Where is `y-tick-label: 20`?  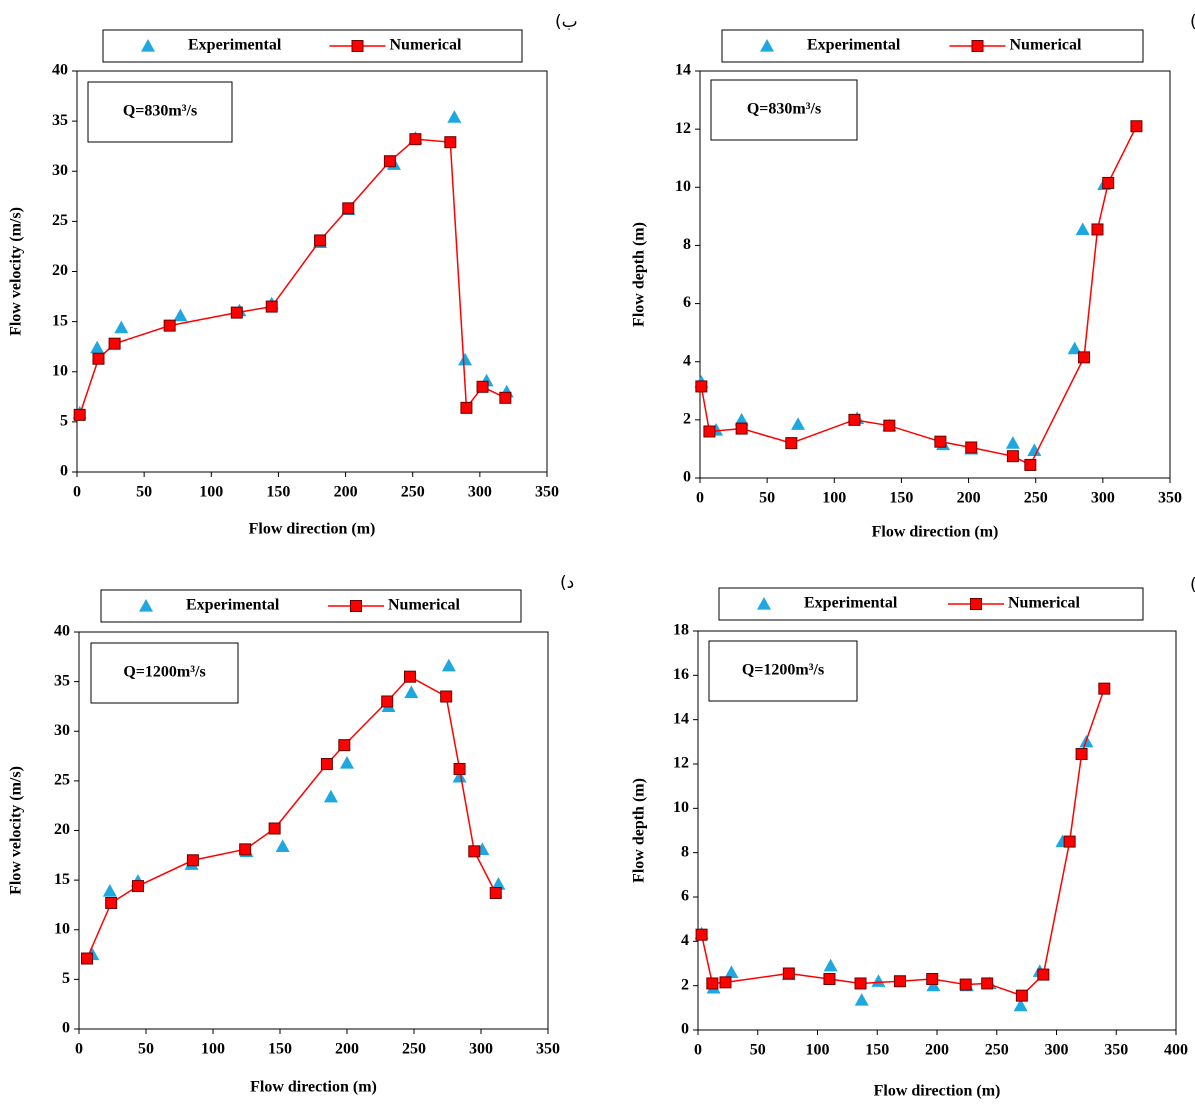 y-tick-label: 20 is located at coordinates (62, 829).